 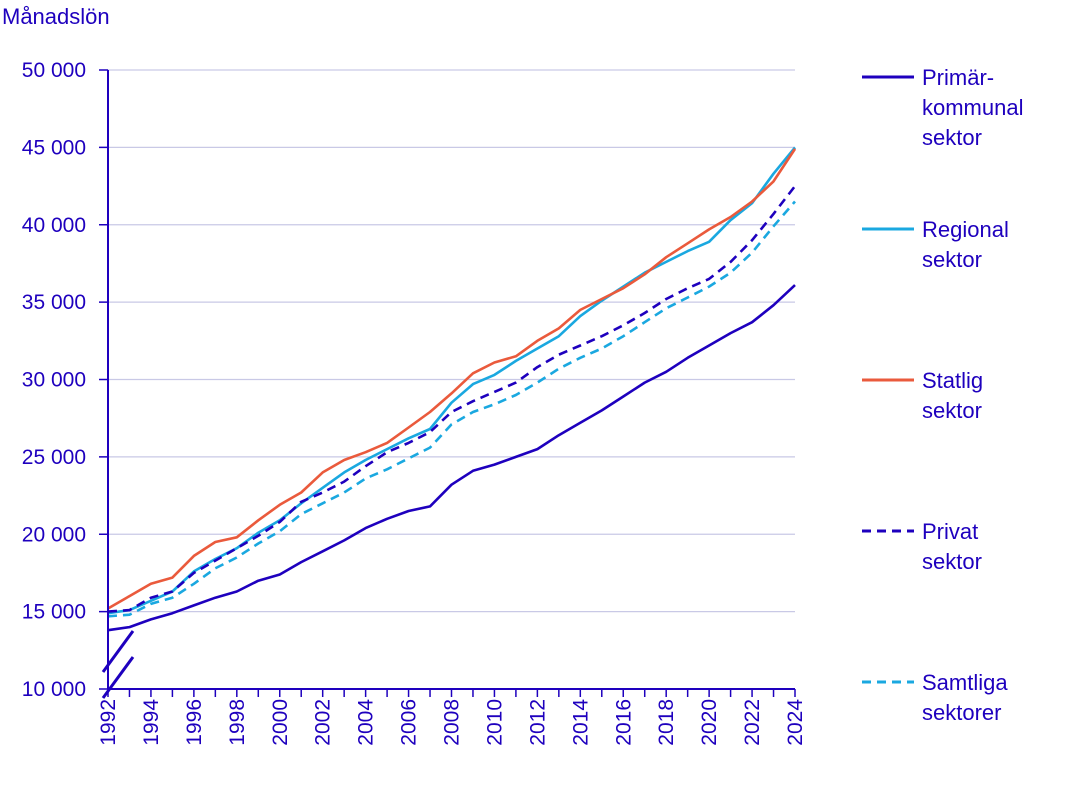 I want to click on y-tick-label: 10 000, so click(x=54, y=689).